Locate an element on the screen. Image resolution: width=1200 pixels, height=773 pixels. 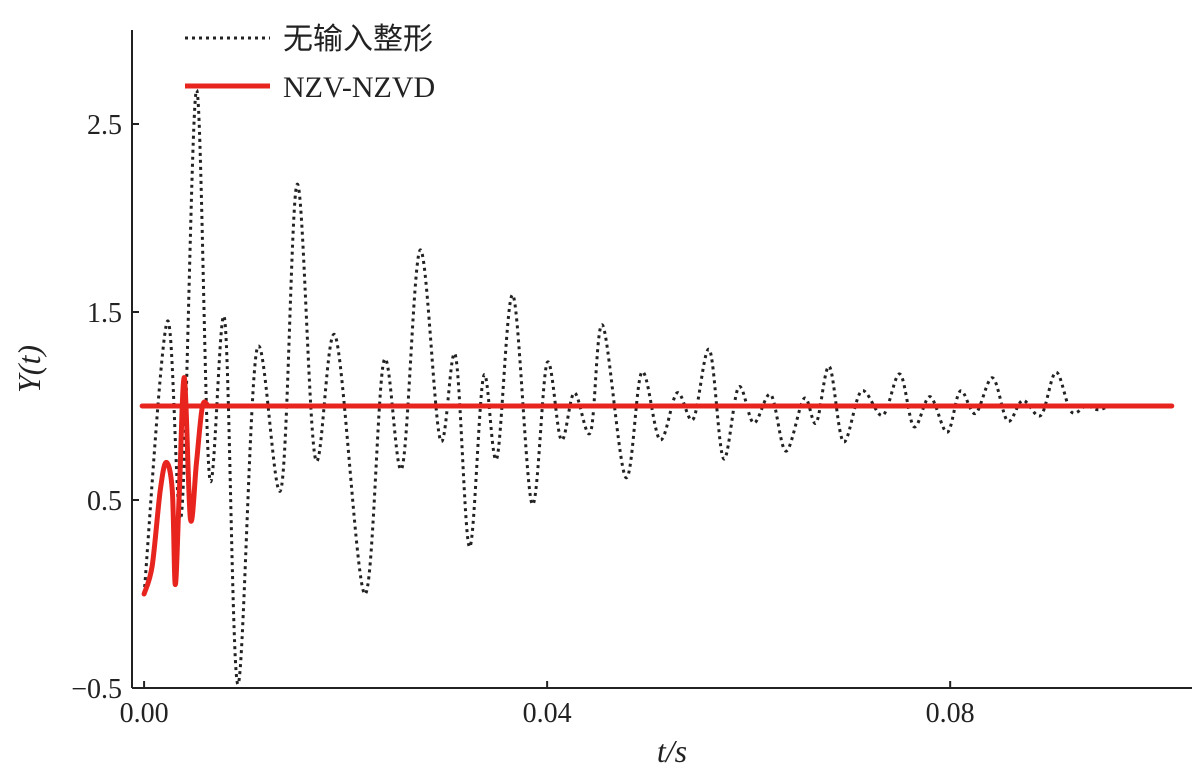
legend-label-nzv-nzvd: NZV-NZVD is located at coordinates (359, 87).